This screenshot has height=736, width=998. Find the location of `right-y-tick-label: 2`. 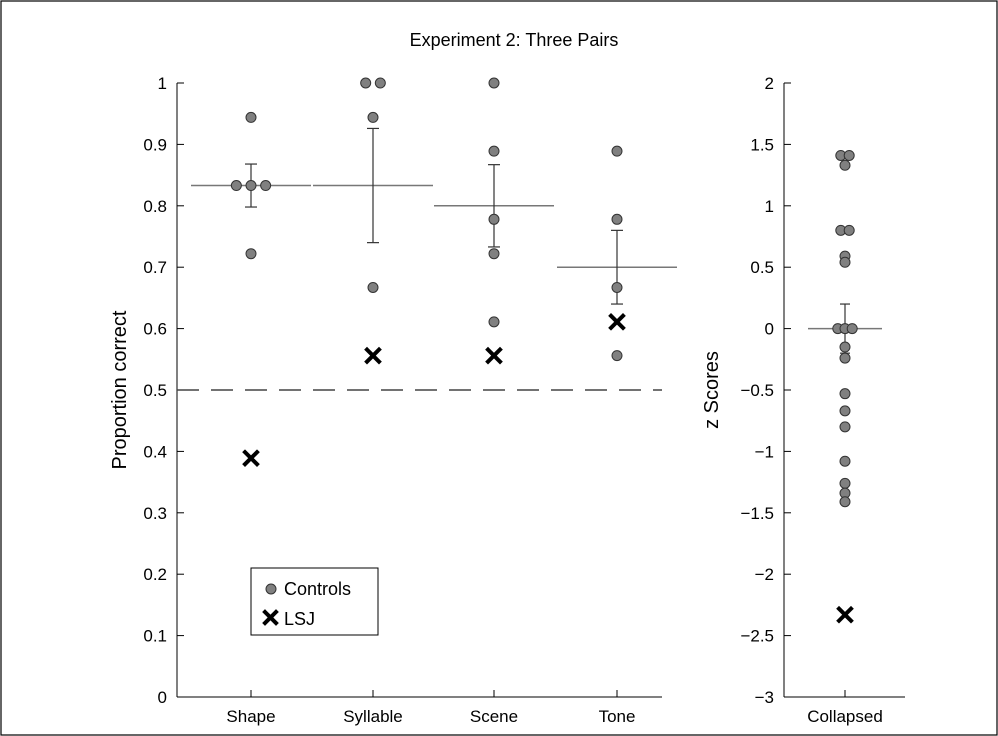

right-y-tick-label: 2 is located at coordinates (769, 83).